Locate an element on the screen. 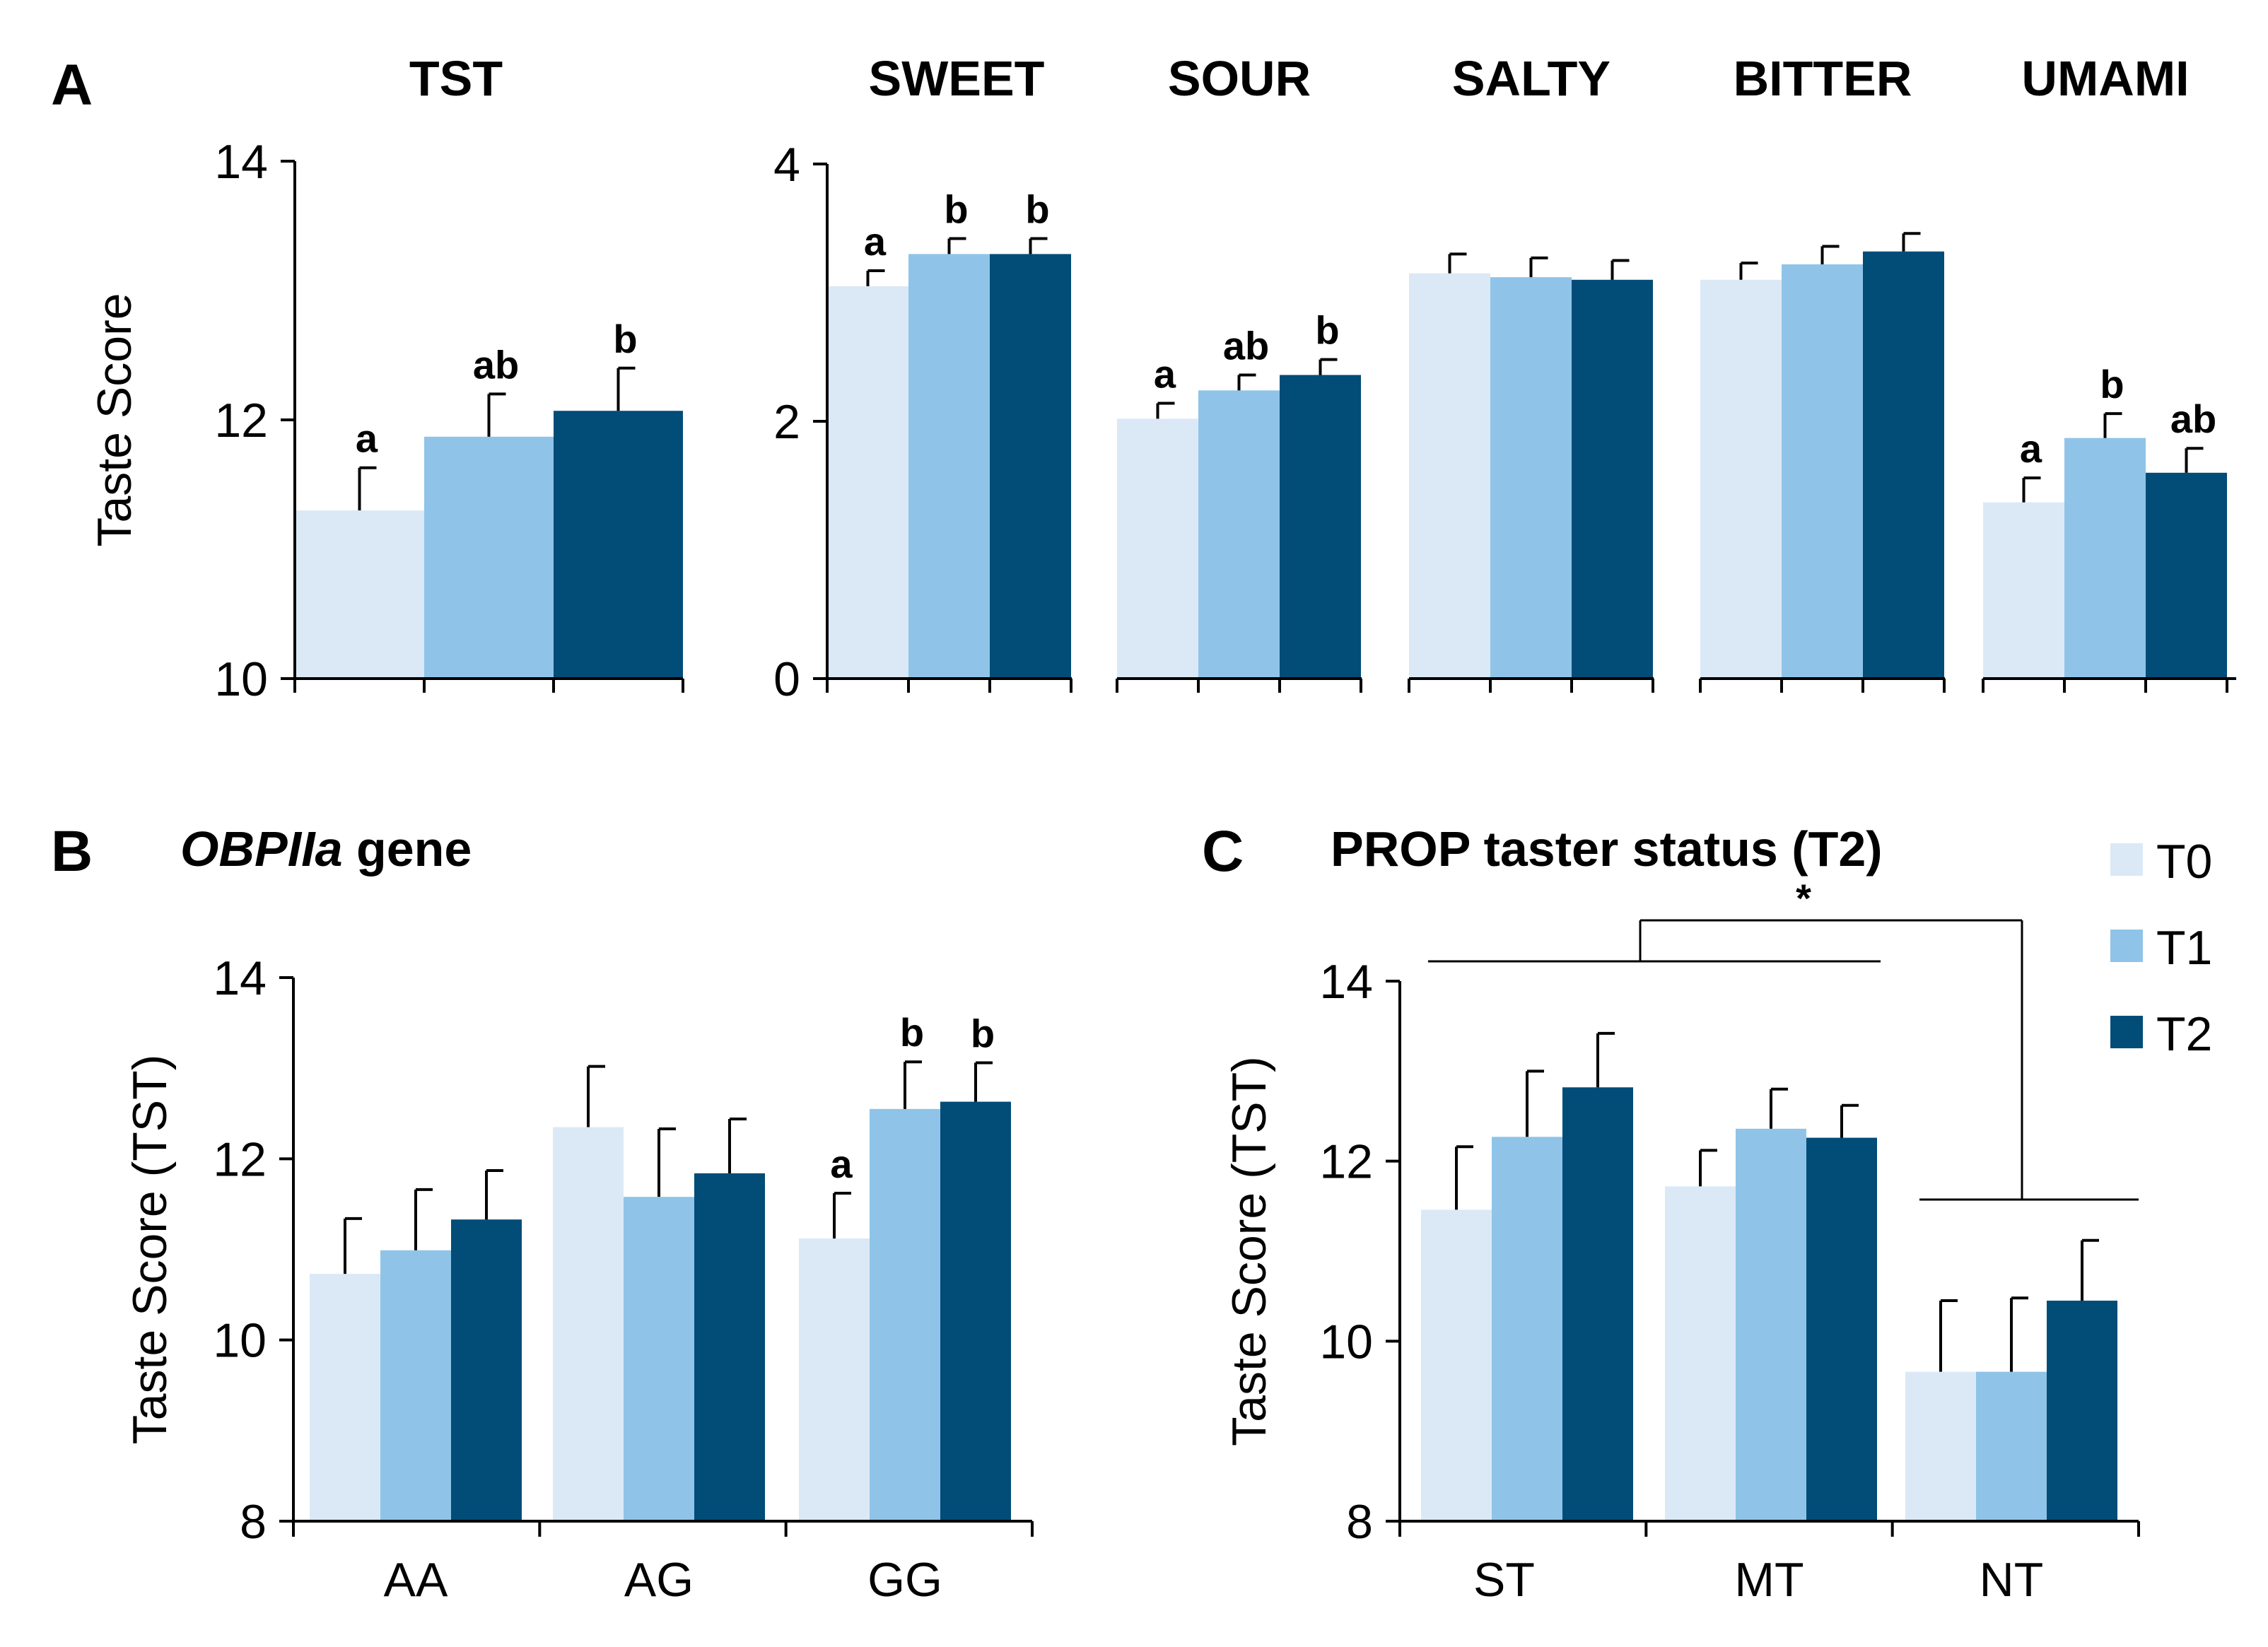 The width and height of the screenshot is (2268, 1647). a-tst-y-tick-label: 10 is located at coordinates (241, 679).